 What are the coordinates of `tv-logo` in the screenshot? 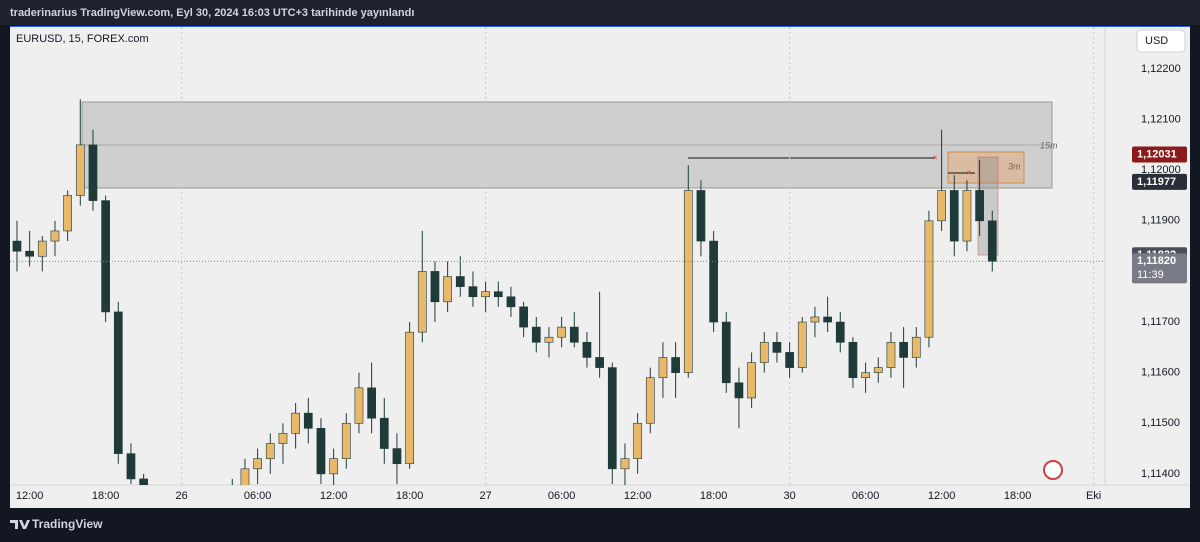 It's located at (20, 524).